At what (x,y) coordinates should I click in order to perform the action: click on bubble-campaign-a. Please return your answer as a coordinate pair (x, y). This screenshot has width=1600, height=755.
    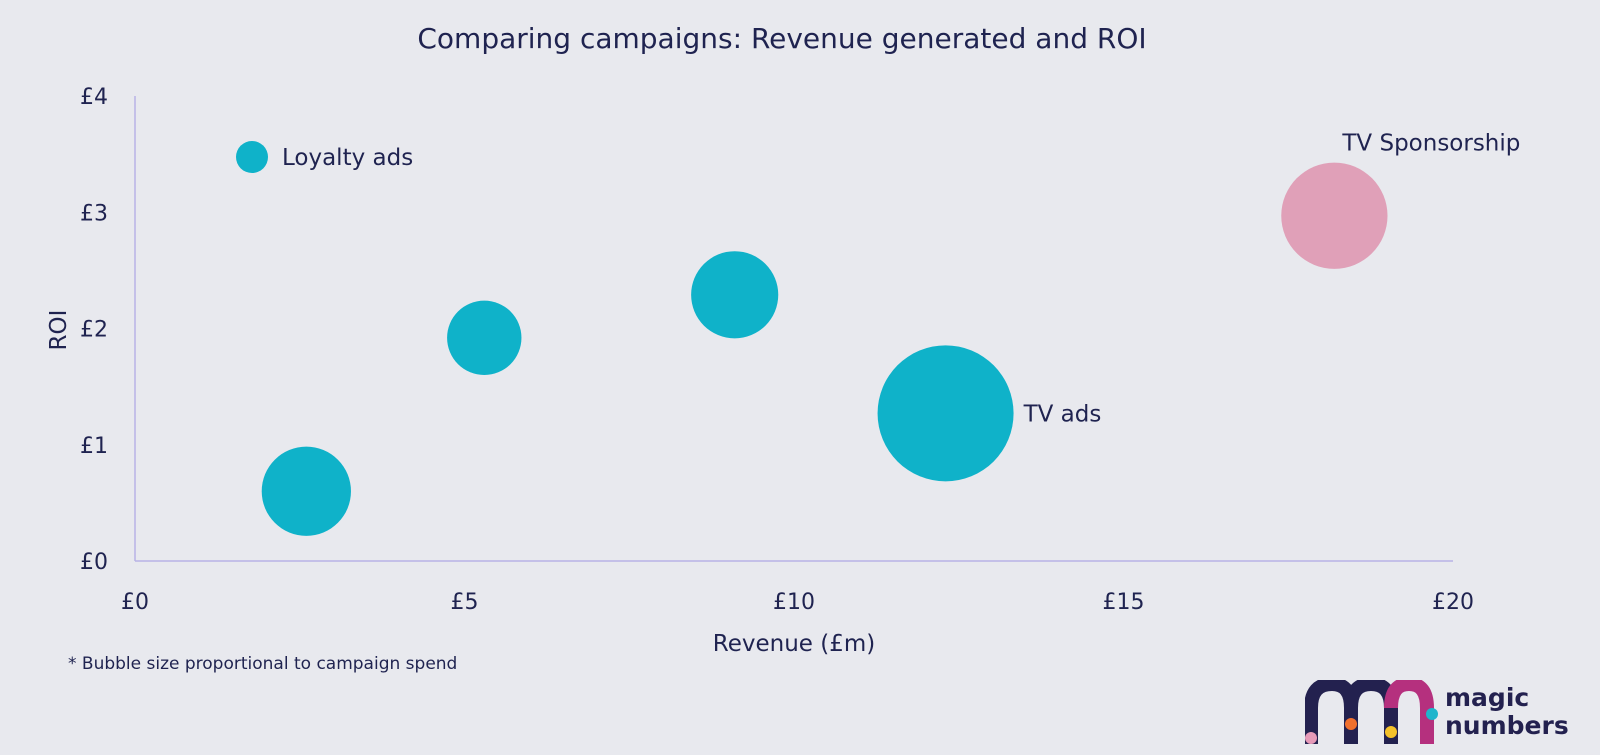
    Looking at the image, I should click on (306, 491).